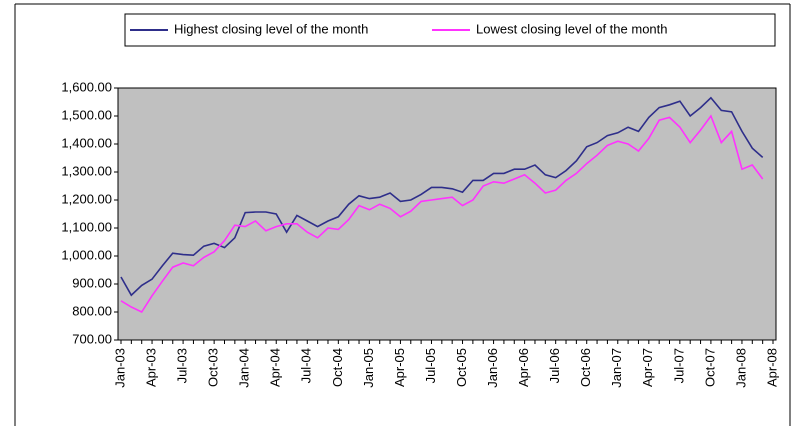  Describe the element at coordinates (368, 368) in the screenshot. I see `x-tick-label: Jan-05` at that location.